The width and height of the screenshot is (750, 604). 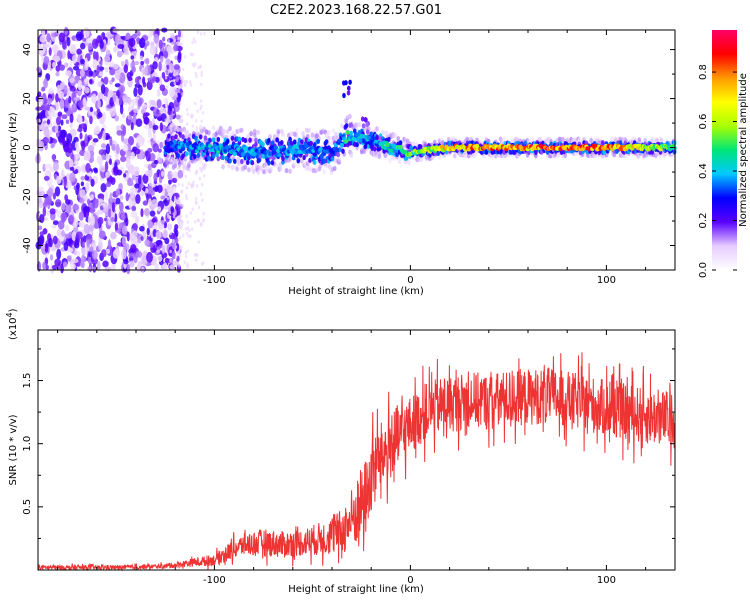 What do you see at coordinates (27, 444) in the screenshot?
I see `y-tick-label: 1.0` at bounding box center [27, 444].